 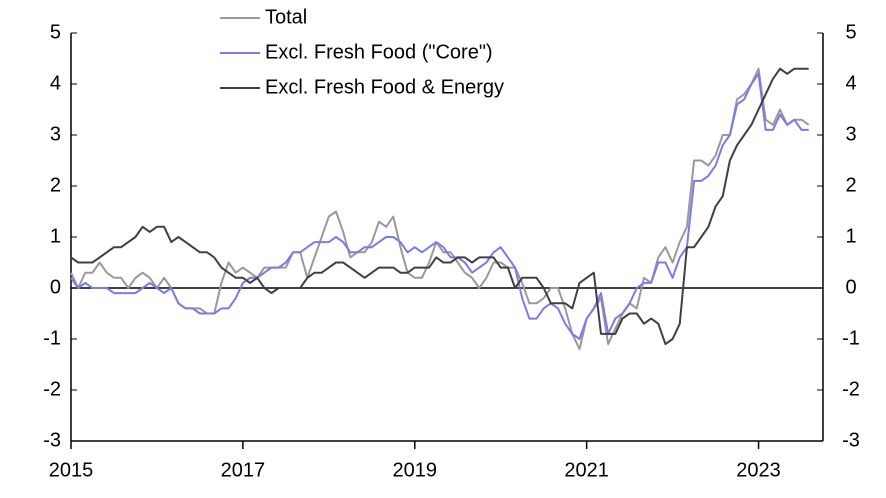 I want to click on legend-label: Excl. Fresh Food & Energy, so click(x=384, y=87).